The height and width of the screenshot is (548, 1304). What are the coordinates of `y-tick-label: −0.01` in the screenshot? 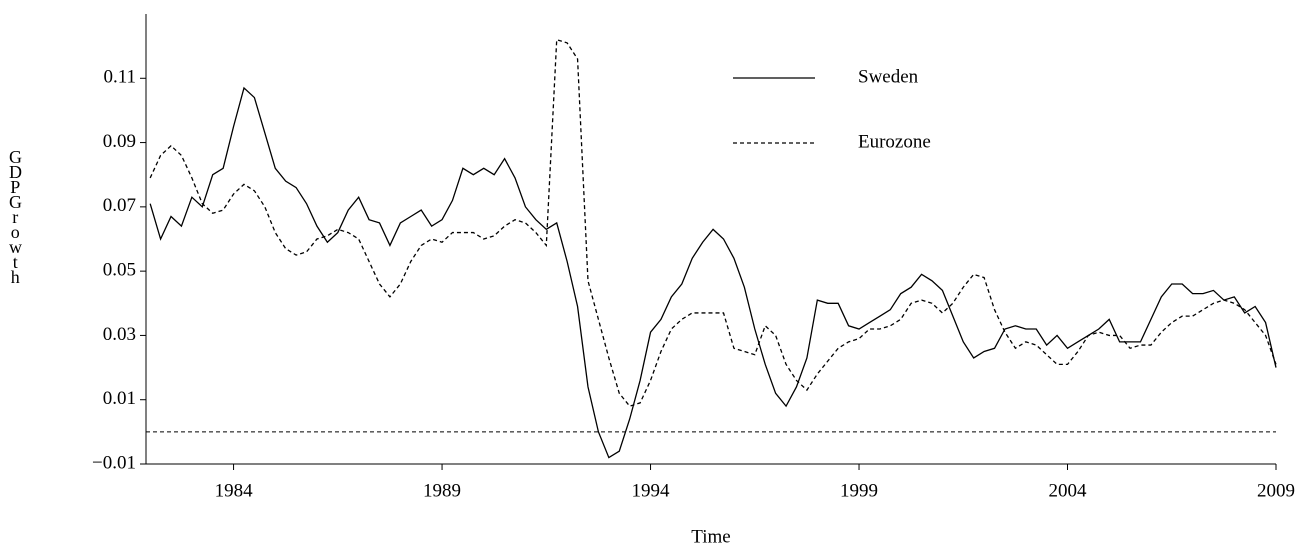 It's located at (114, 462).